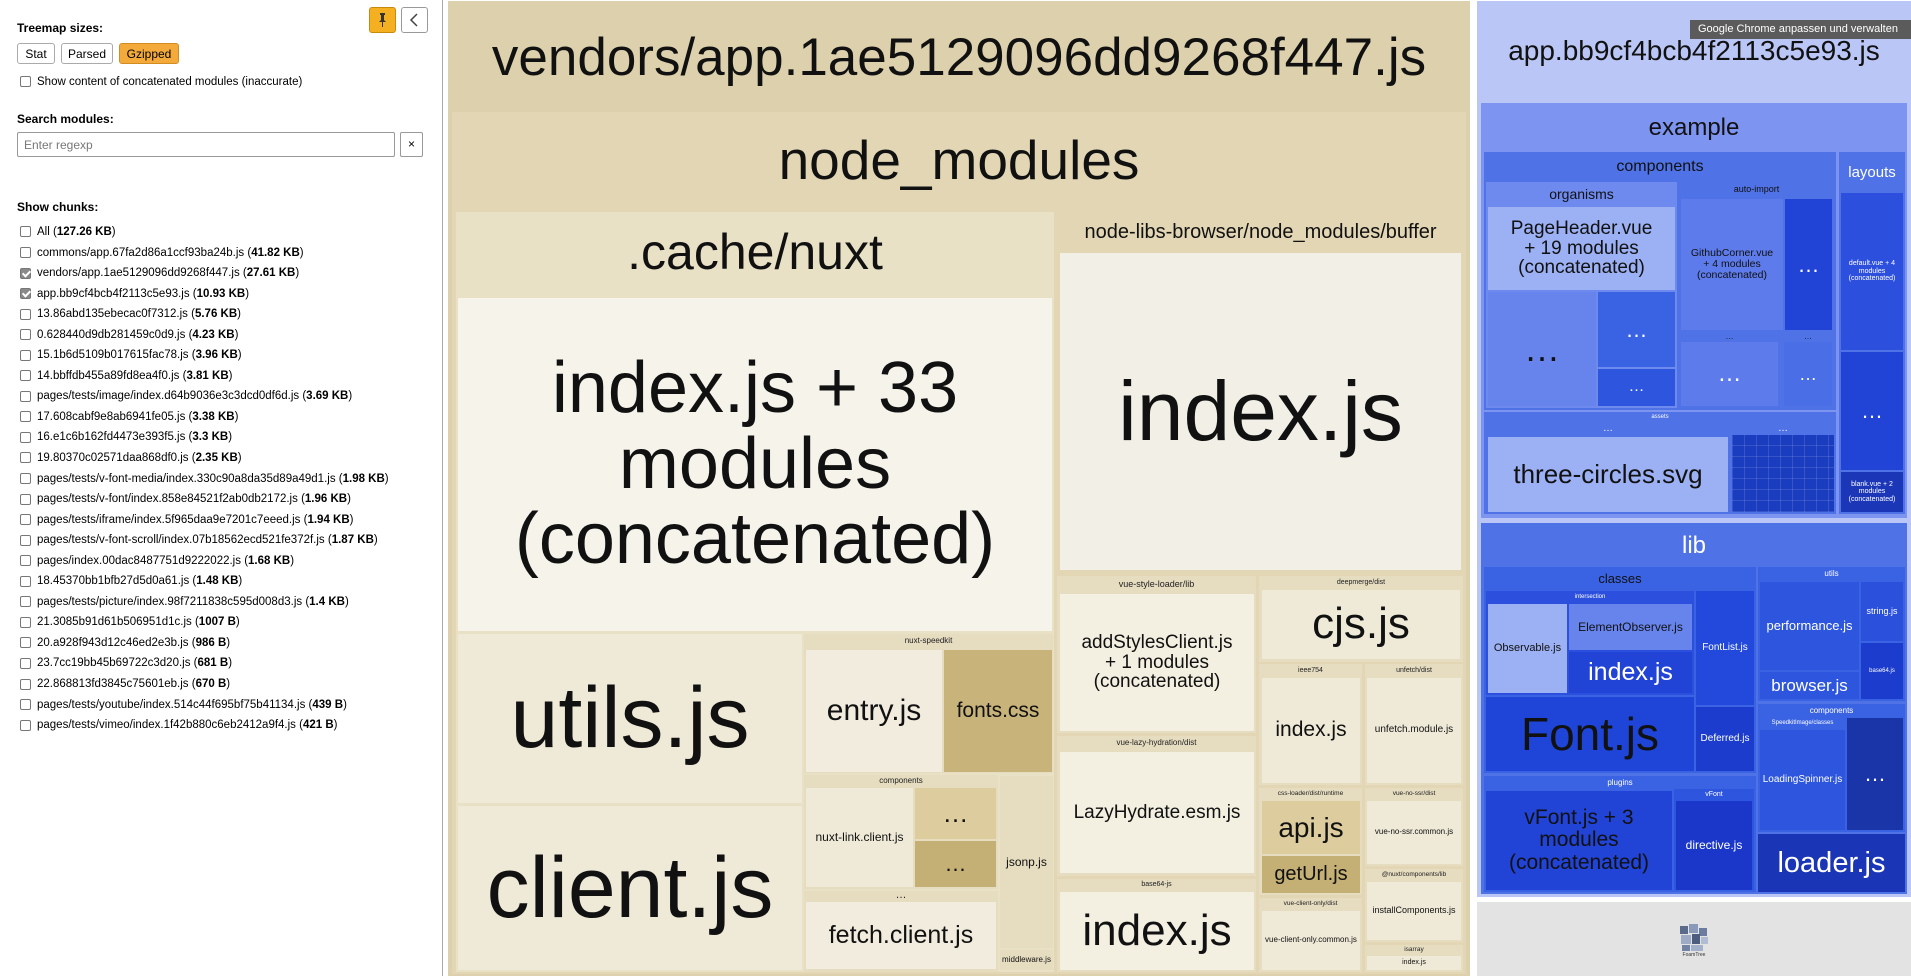 The width and height of the screenshot is (1911, 976). I want to click on base64-module: base64.js, so click(1882, 671).